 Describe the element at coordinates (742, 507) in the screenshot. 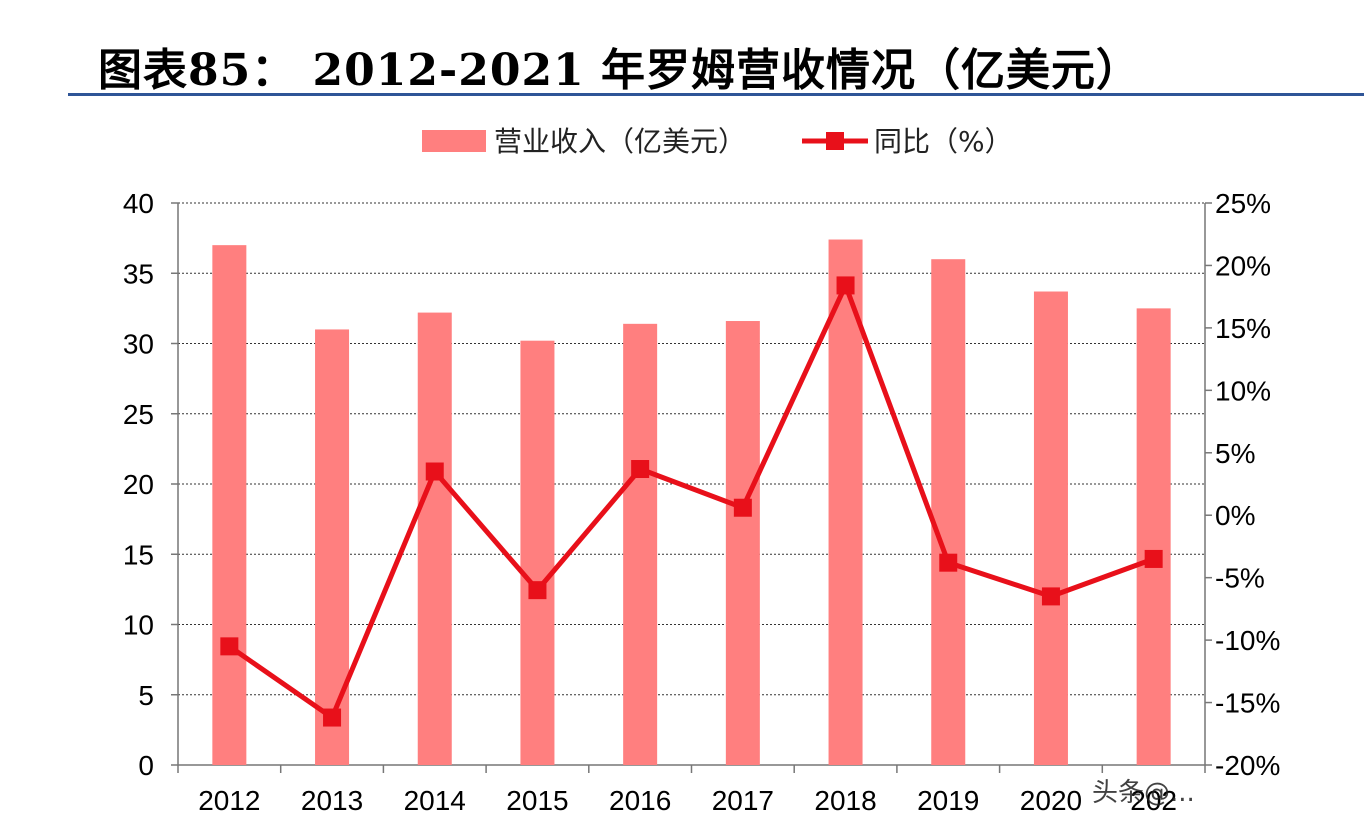

I see `yoy-marker-2017` at that location.